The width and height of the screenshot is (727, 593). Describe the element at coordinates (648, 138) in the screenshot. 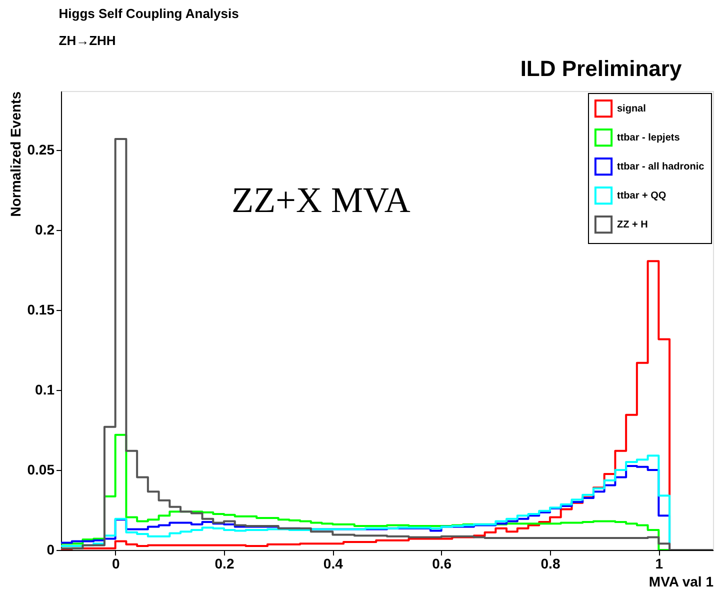

I see `legend-label: ttbar - lepjets` at that location.